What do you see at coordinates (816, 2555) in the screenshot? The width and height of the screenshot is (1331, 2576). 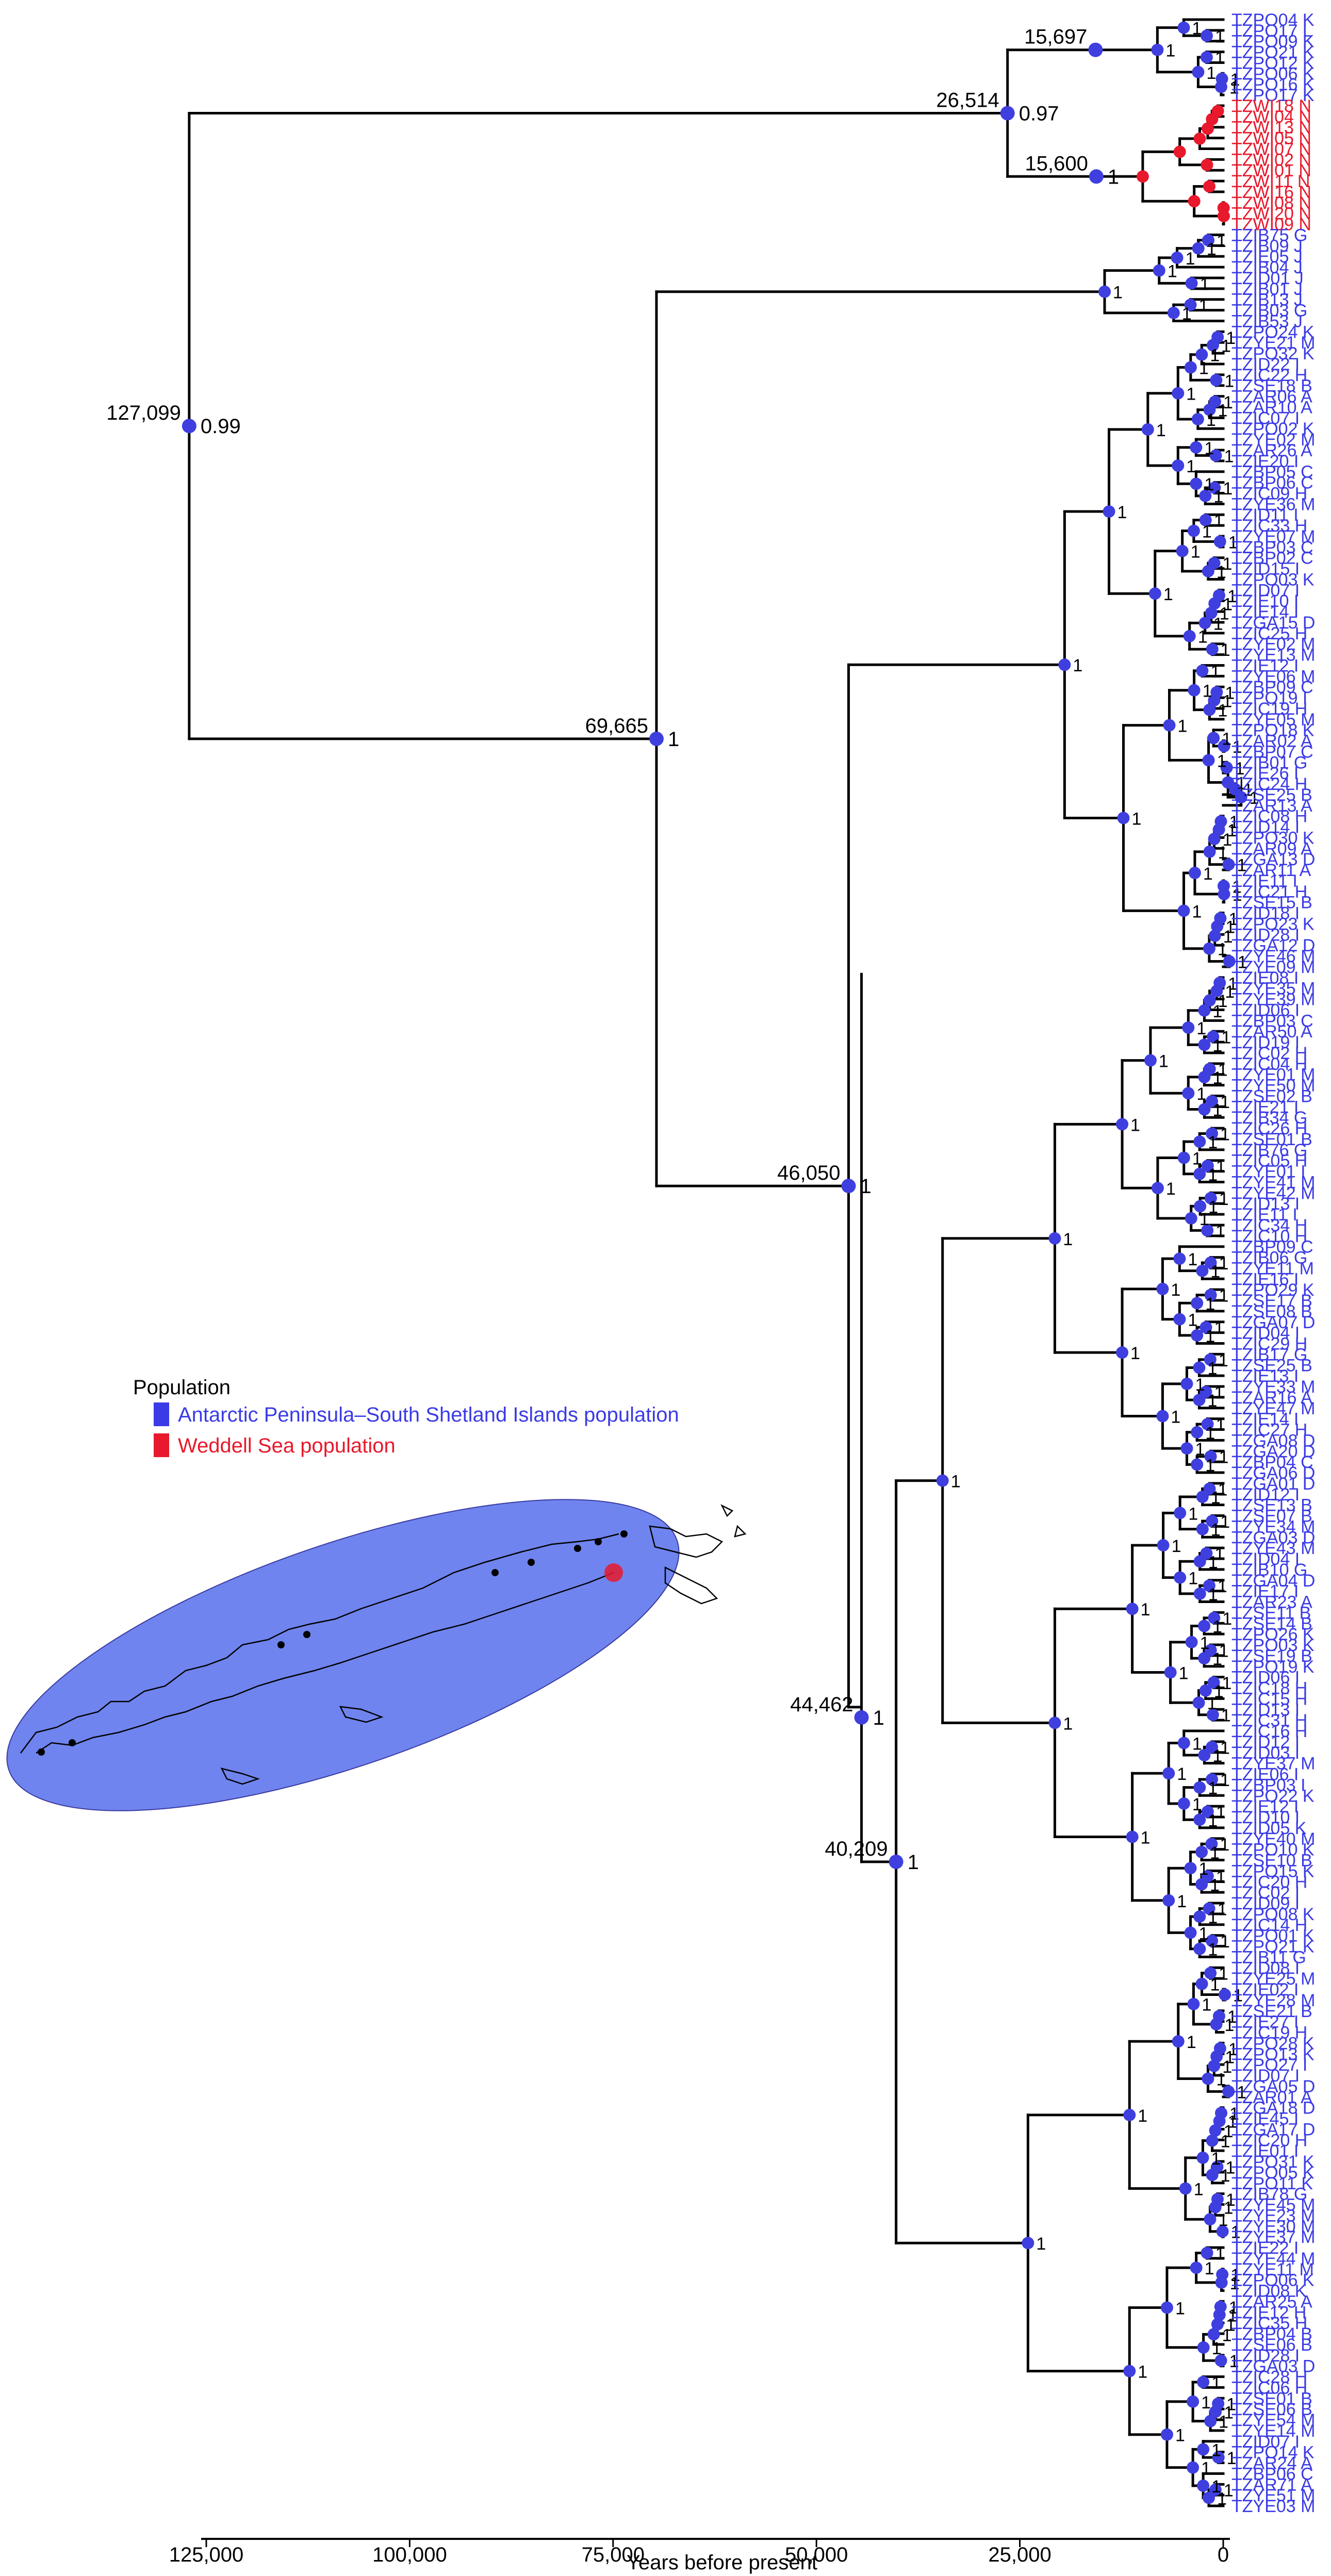 I see `axis-tick-label: 50,000` at bounding box center [816, 2555].